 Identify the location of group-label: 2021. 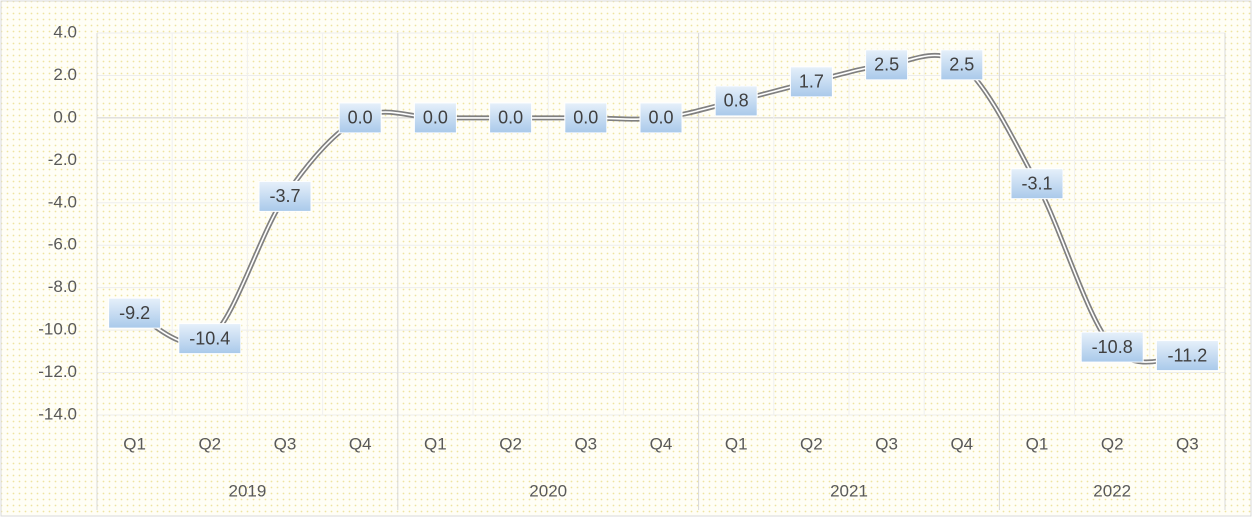
(849, 490).